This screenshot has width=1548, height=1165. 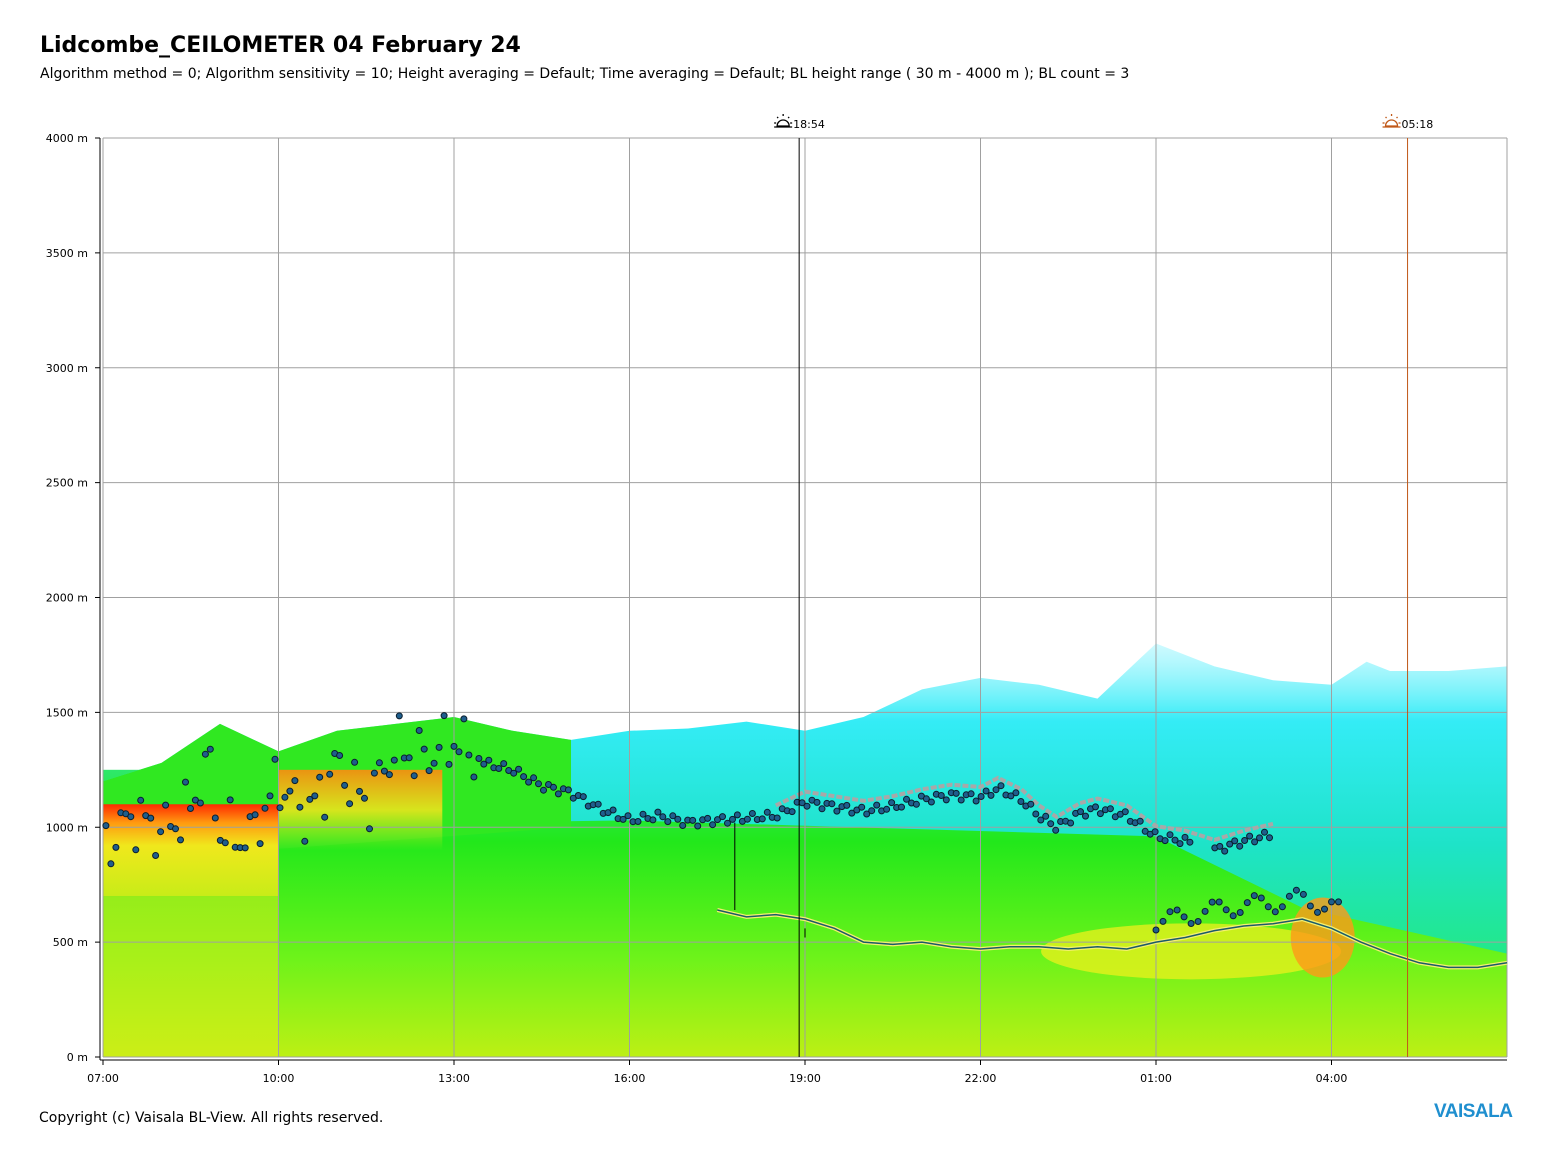 What do you see at coordinates (103, 1078) in the screenshot?
I see `x-tick-label: 07:00` at bounding box center [103, 1078].